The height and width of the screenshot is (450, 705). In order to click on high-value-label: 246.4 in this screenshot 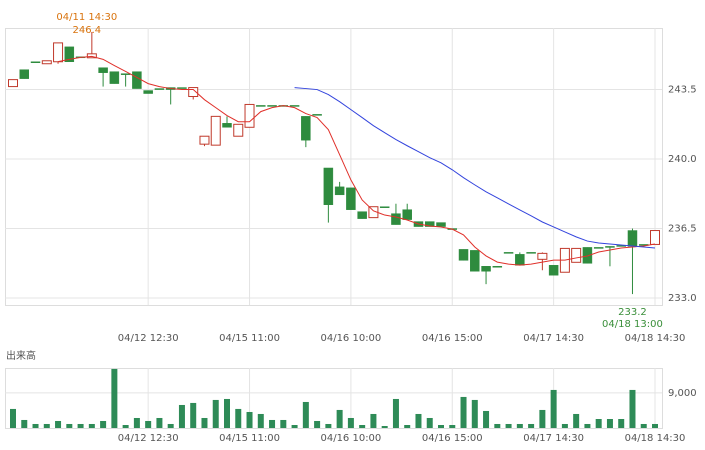, I will do `click(87, 30)`.